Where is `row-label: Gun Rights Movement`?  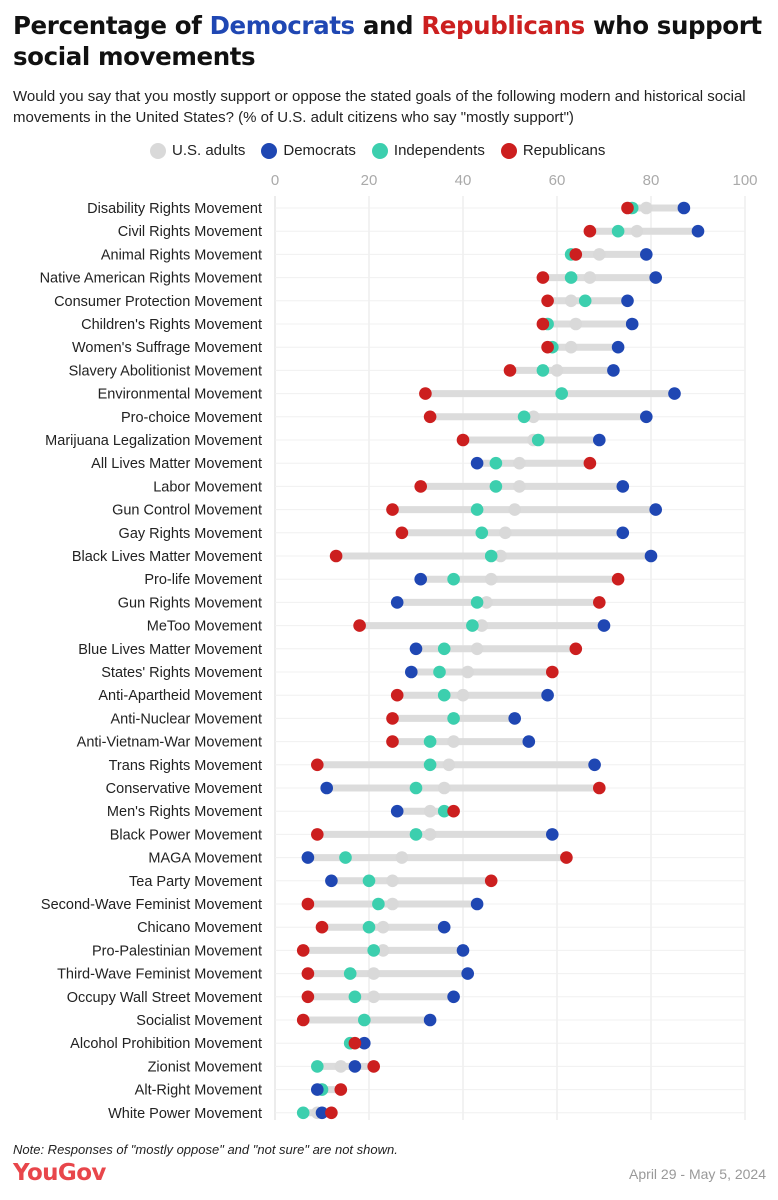
row-label: Gun Rights Movement is located at coordinates (190, 603).